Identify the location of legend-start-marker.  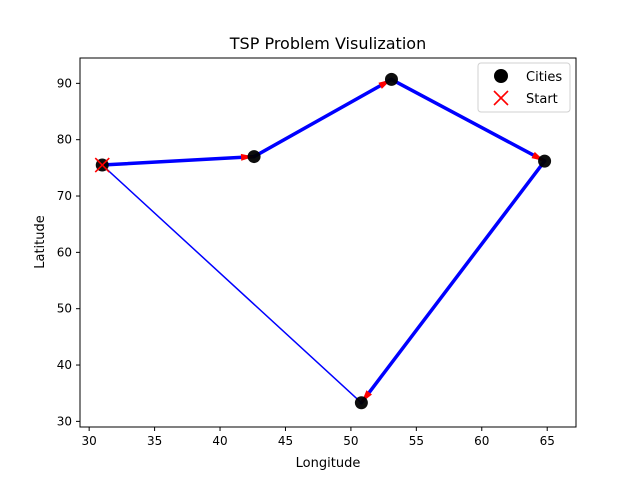
(501, 98).